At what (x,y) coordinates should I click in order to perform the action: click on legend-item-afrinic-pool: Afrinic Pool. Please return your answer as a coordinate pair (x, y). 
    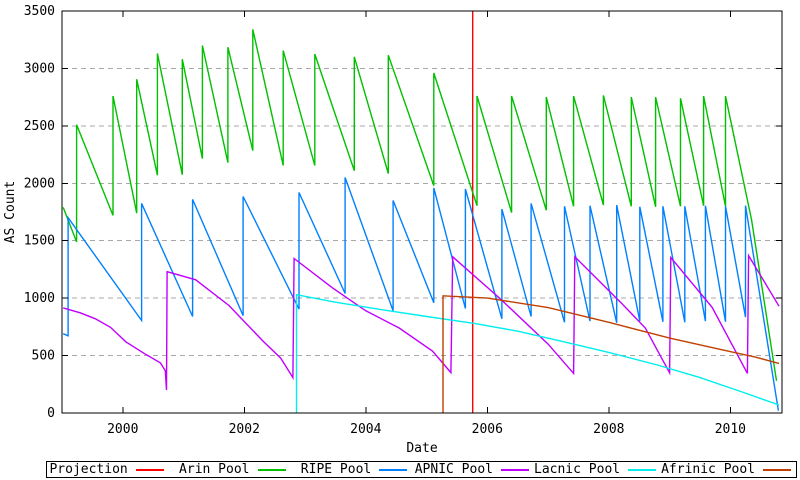
    Looking at the image, I should click on (728, 469).